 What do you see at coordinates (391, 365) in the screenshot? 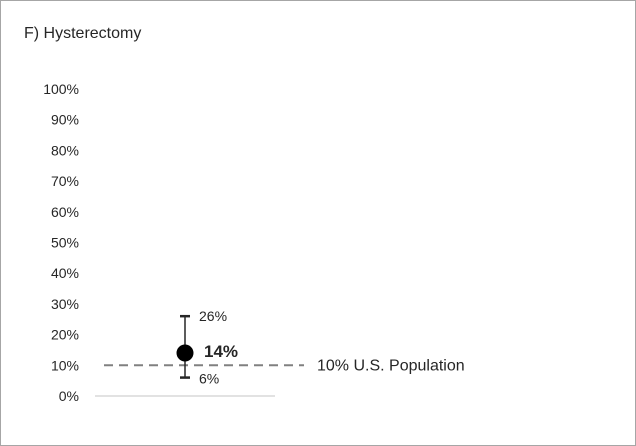
I see `reference-line-label: 10% U.S. Population` at bounding box center [391, 365].